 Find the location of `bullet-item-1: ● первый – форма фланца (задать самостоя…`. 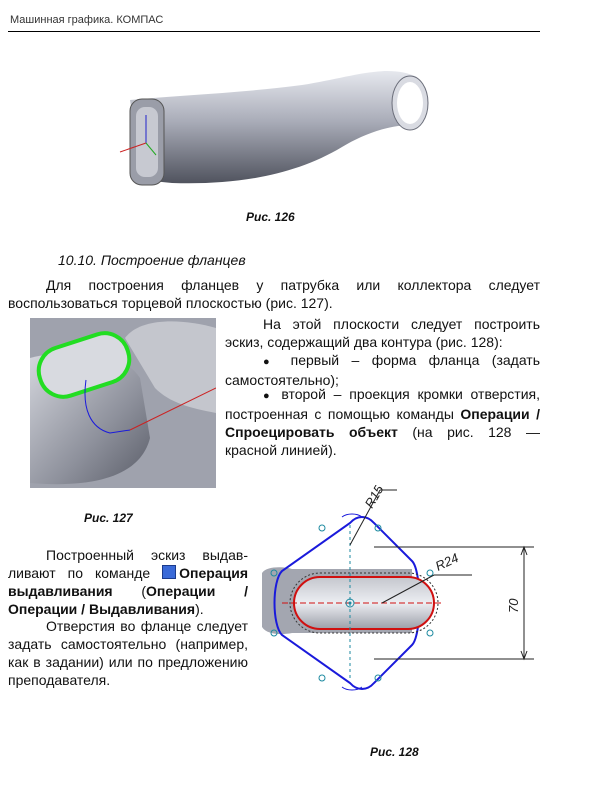

bullet-item-1: ● первый – форма фланца (задать самостоя… is located at coordinates (382, 370).